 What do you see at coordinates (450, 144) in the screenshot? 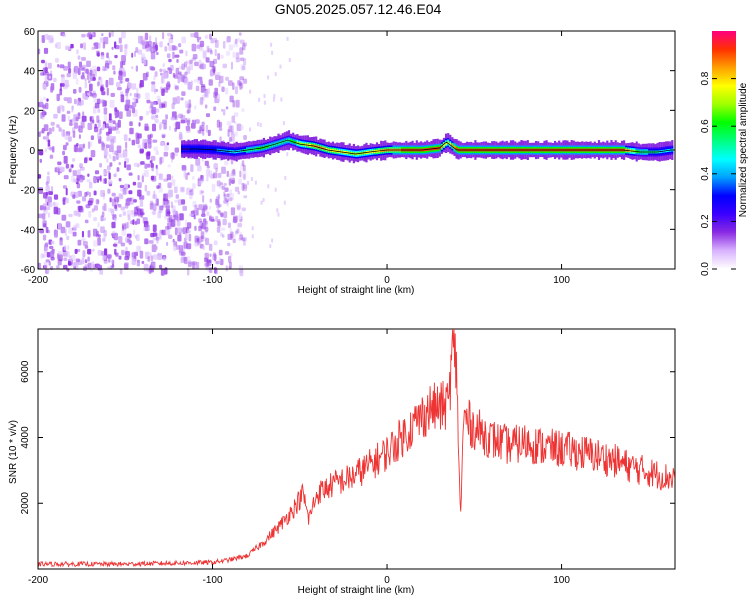
I see `spectrogram-ridge-cell` at bounding box center [450, 144].